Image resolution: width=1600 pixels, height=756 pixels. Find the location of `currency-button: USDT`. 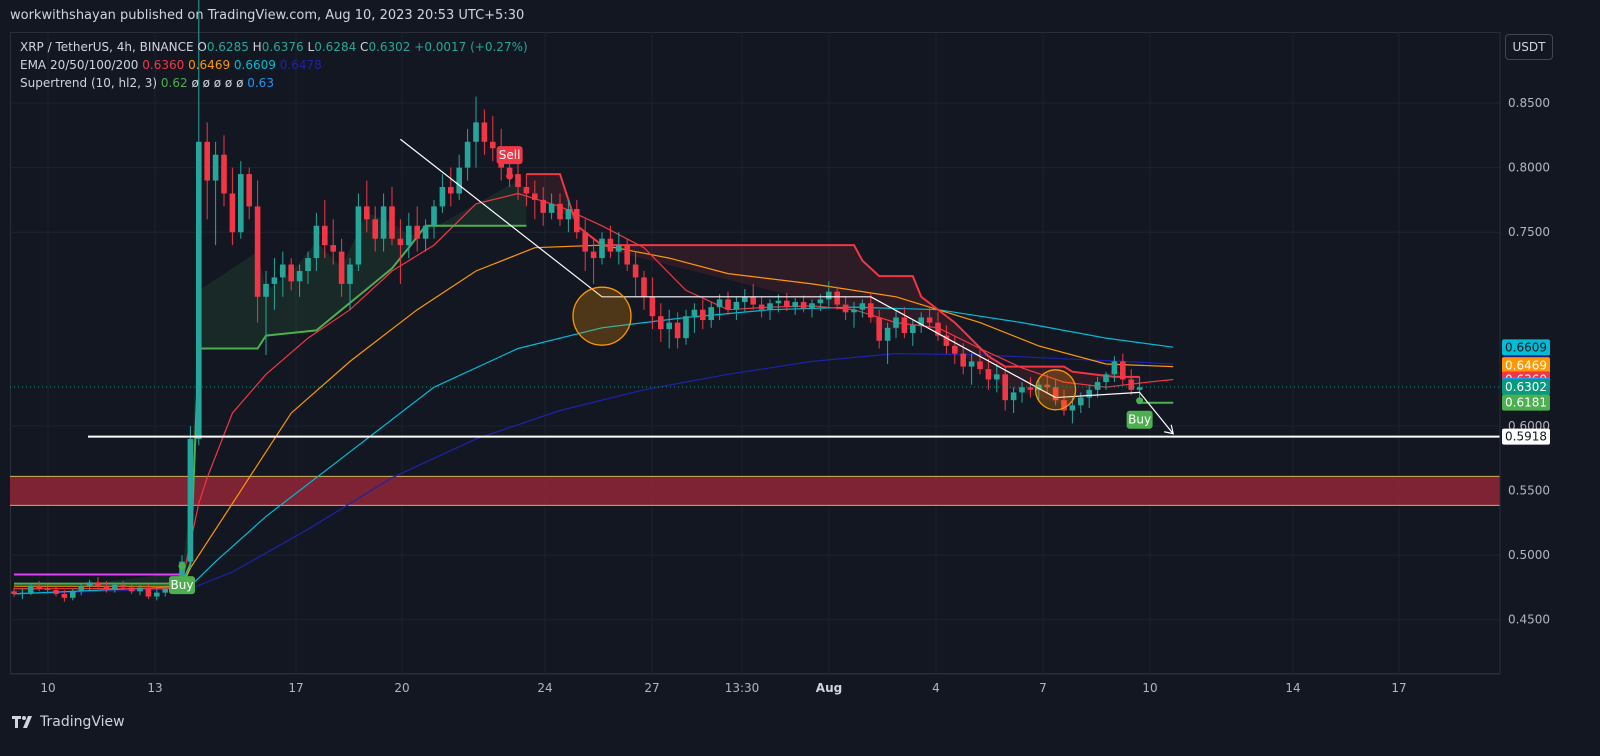

currency-button: USDT is located at coordinates (1529, 47).